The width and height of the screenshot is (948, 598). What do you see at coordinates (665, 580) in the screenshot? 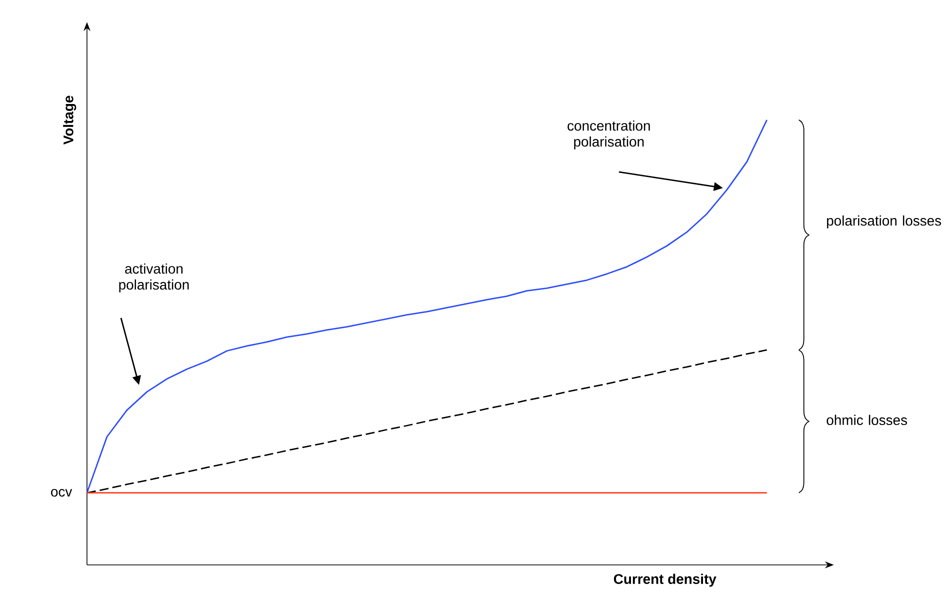
I see `x-axis-title: Current density` at bounding box center [665, 580].